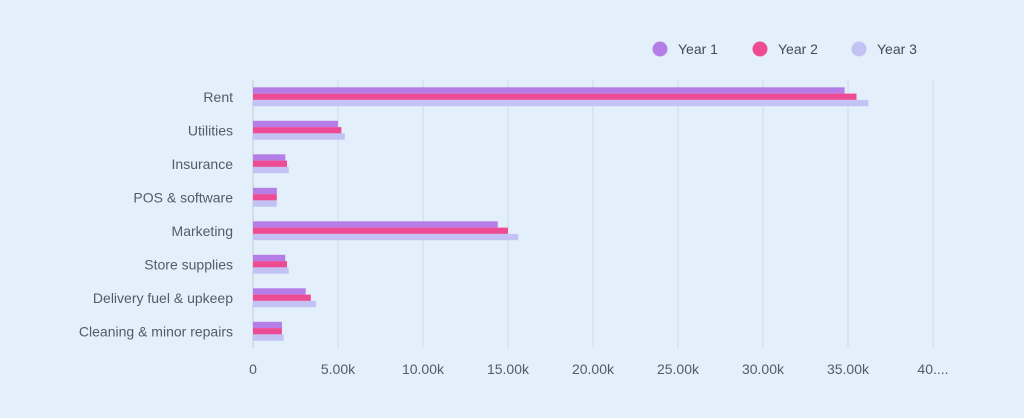 This screenshot has width=1024, height=418. I want to click on legend-item-year-3: Year 3, so click(884, 49).